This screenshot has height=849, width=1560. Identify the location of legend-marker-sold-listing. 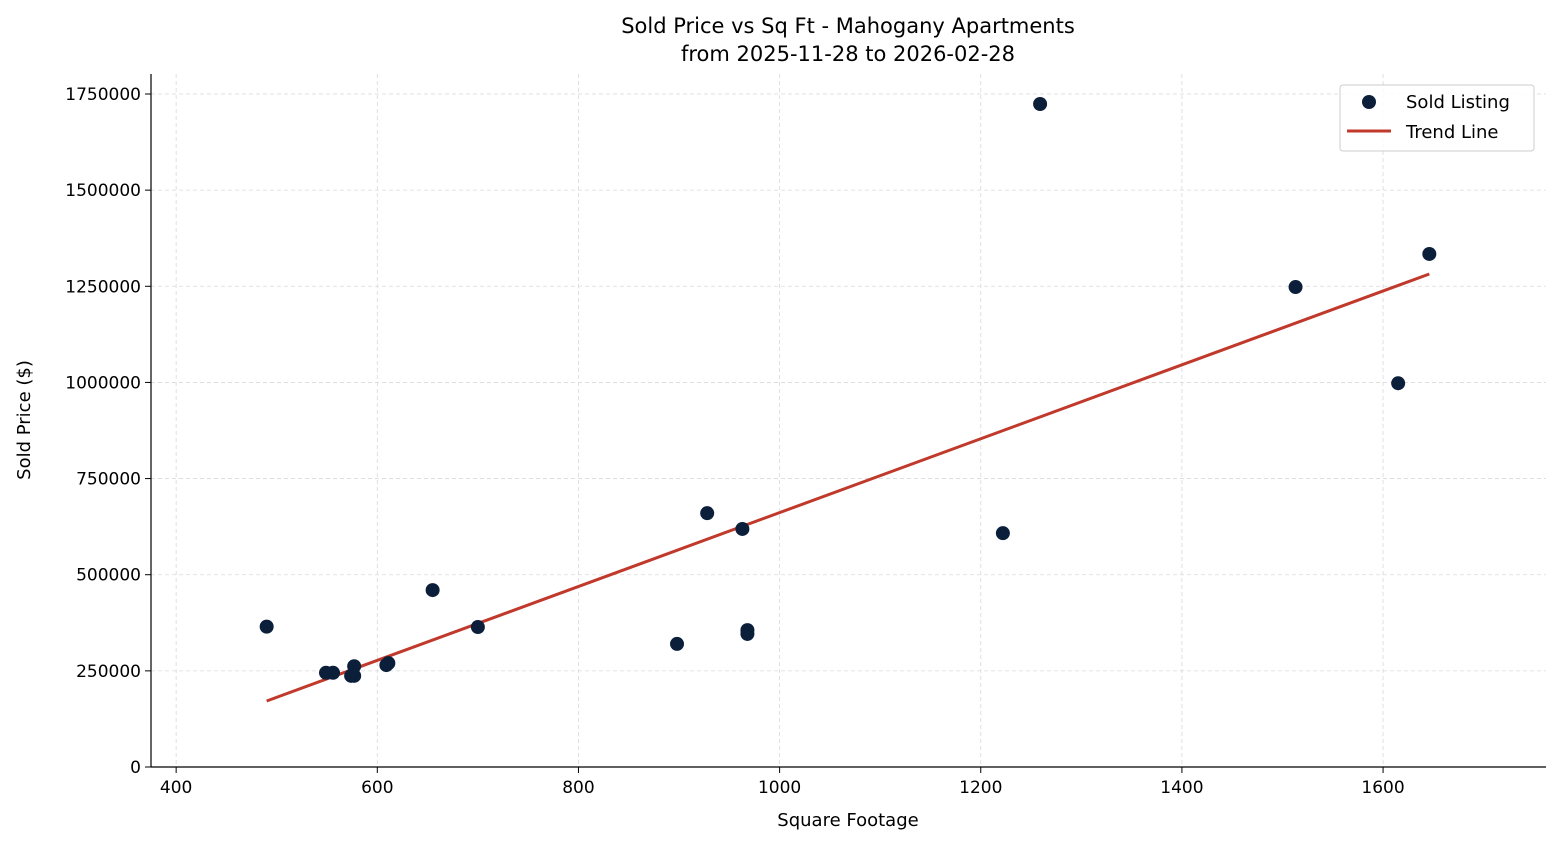
(1369, 102).